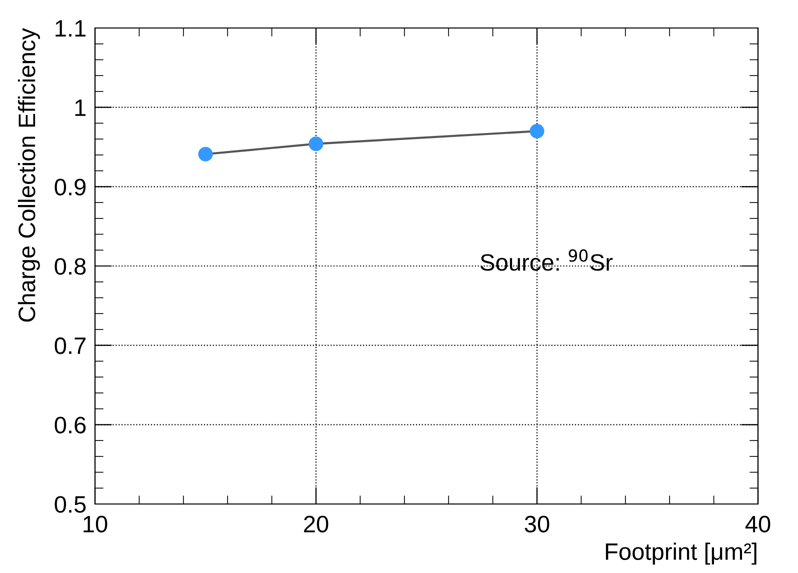  I want to click on annotation: Source: $^{90}$Sr, so click(546, 260).